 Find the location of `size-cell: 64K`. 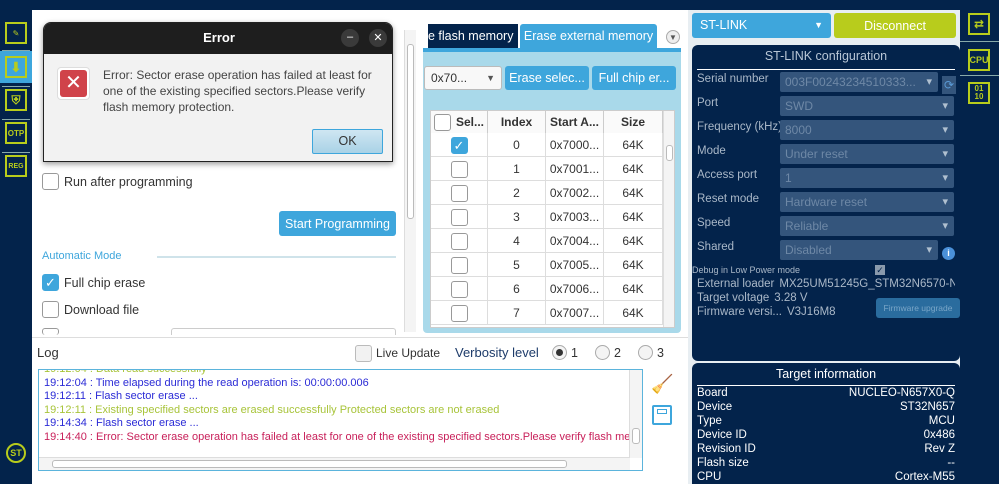

size-cell: 64K is located at coordinates (633, 313).